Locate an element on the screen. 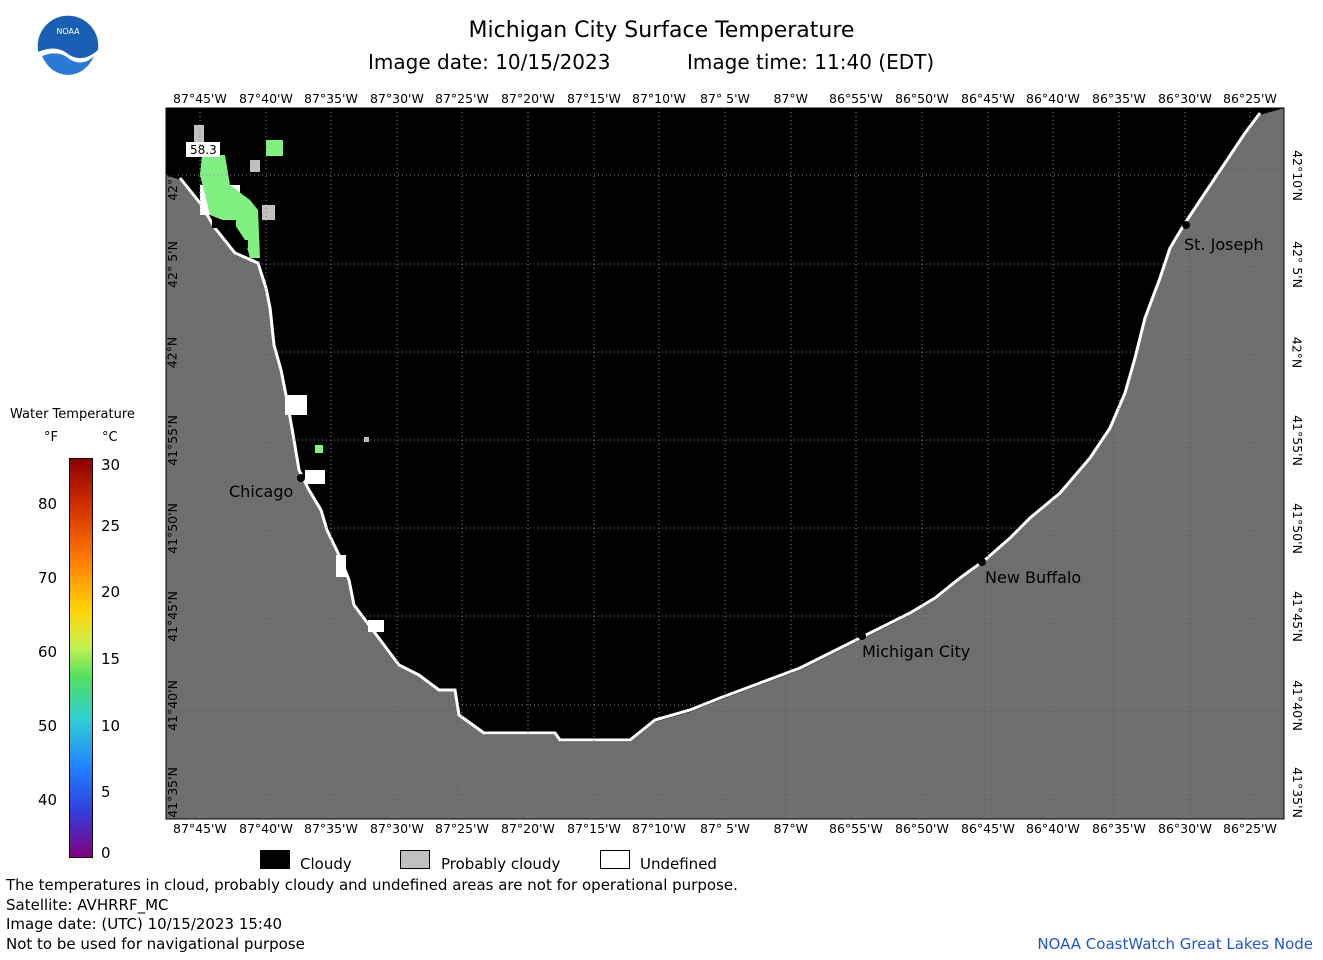  colorbar is located at coordinates (81, 658).